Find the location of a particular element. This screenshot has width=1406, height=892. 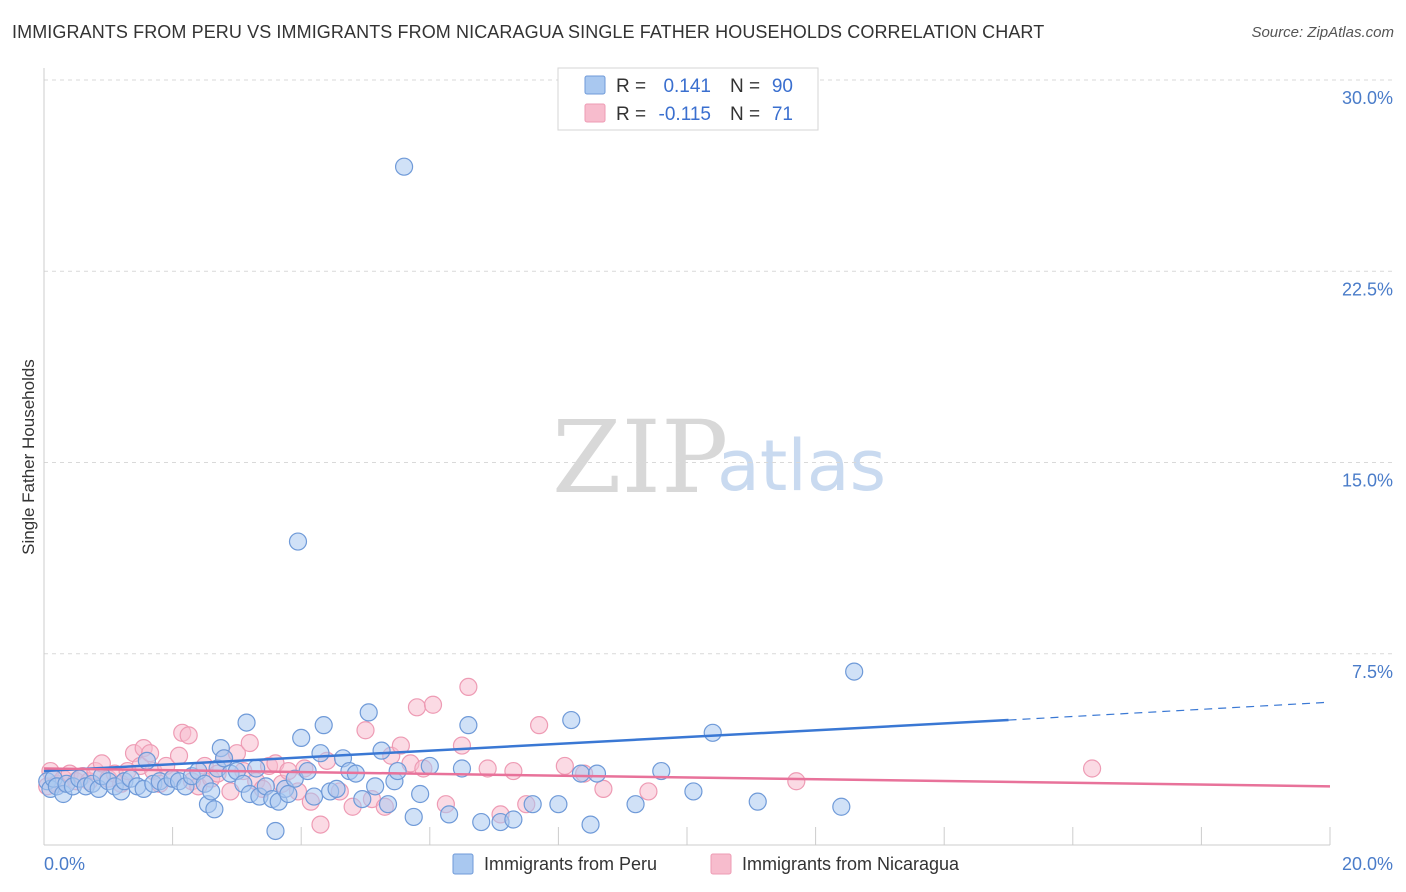

peru-trend-line is located at coordinates (526, 745).